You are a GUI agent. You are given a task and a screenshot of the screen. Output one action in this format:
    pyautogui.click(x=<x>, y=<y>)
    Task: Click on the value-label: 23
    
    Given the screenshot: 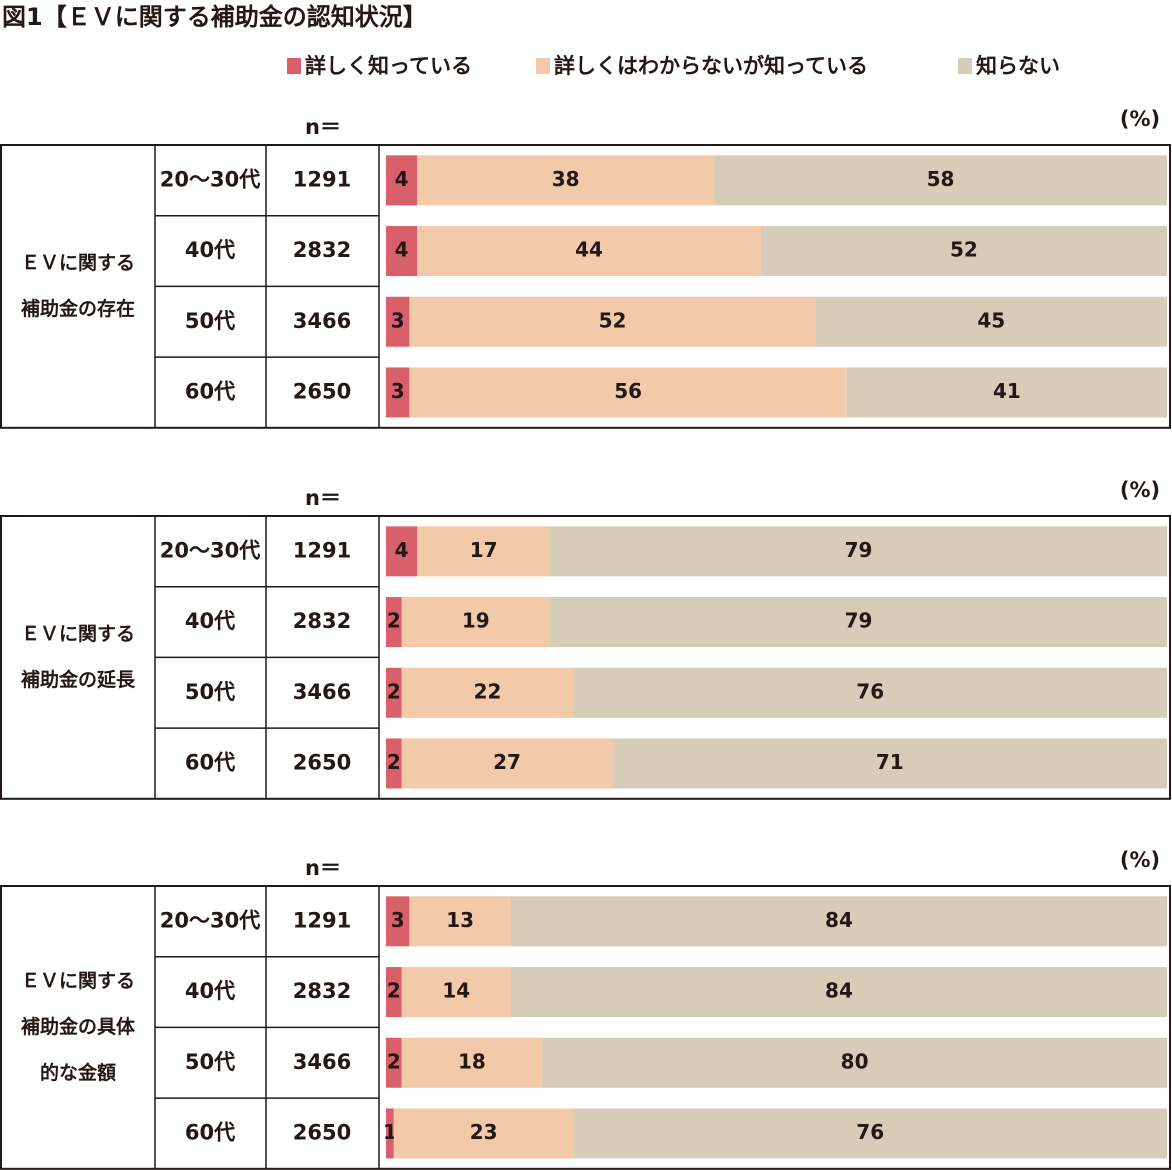 What is the action you would take?
    pyautogui.click(x=484, y=1132)
    